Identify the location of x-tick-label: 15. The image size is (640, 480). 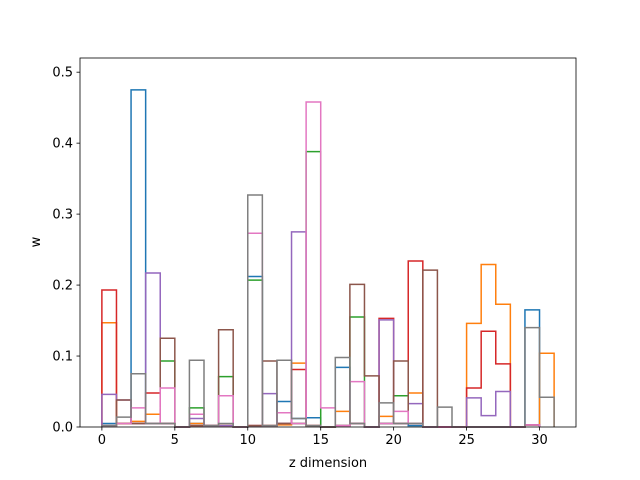
(320, 440).